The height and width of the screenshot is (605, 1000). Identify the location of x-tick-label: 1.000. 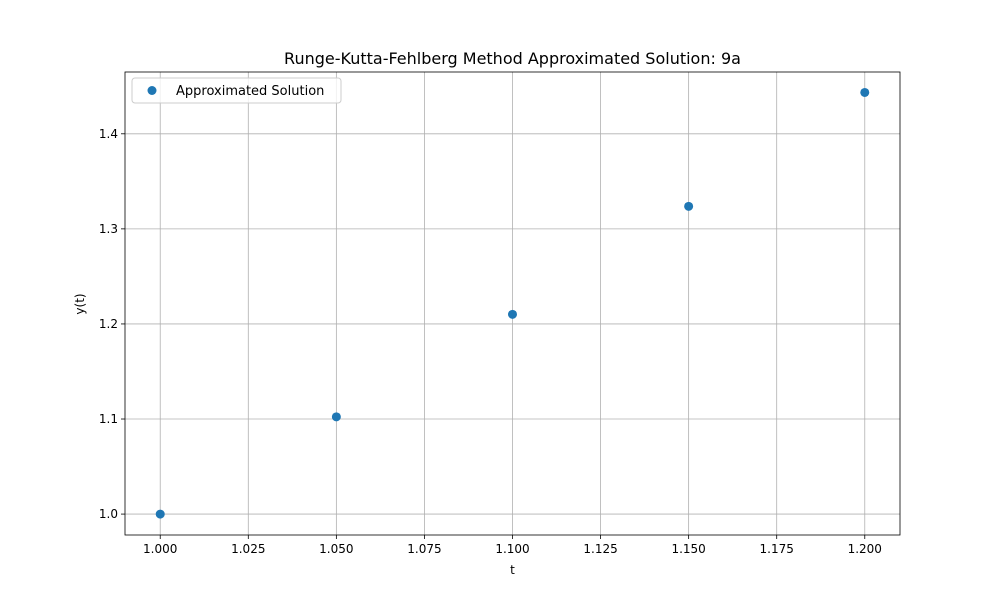
(160, 549).